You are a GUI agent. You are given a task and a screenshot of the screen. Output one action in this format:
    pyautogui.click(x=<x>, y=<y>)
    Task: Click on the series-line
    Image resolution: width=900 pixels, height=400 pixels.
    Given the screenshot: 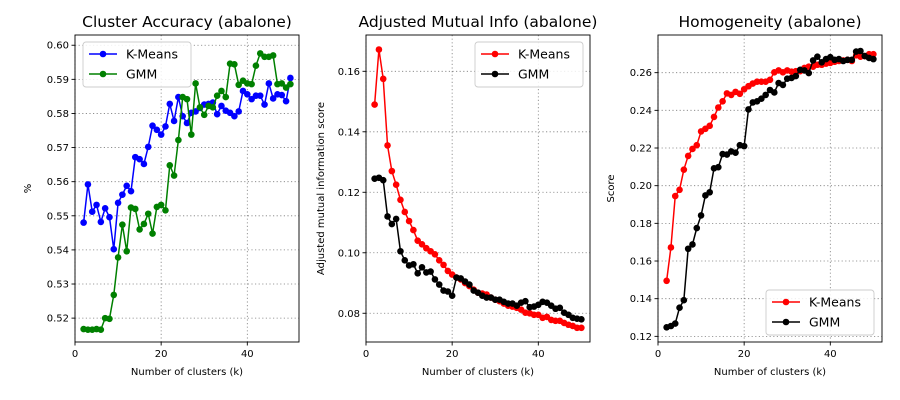 What is the action you would take?
    pyautogui.click(x=478, y=248)
    